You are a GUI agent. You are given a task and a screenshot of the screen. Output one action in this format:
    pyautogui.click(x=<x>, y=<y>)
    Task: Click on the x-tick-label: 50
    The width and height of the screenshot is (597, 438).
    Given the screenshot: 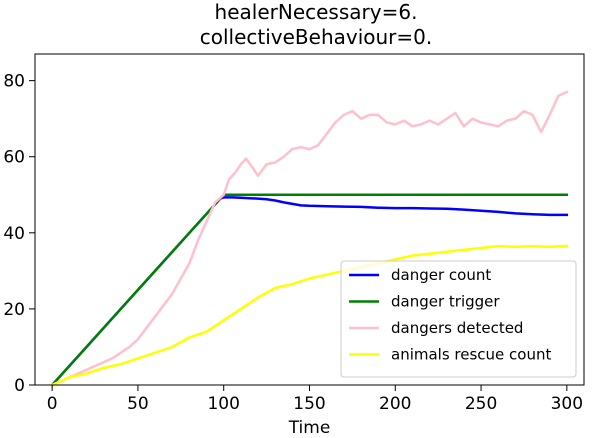 What is the action you would take?
    pyautogui.click(x=138, y=404)
    